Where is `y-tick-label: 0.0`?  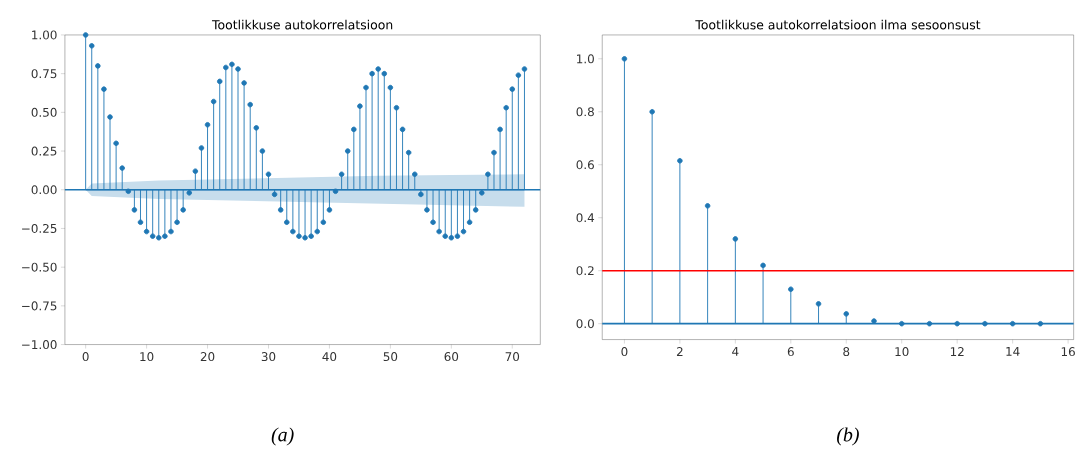
y-tick-label: 0.0 is located at coordinates (585, 323).